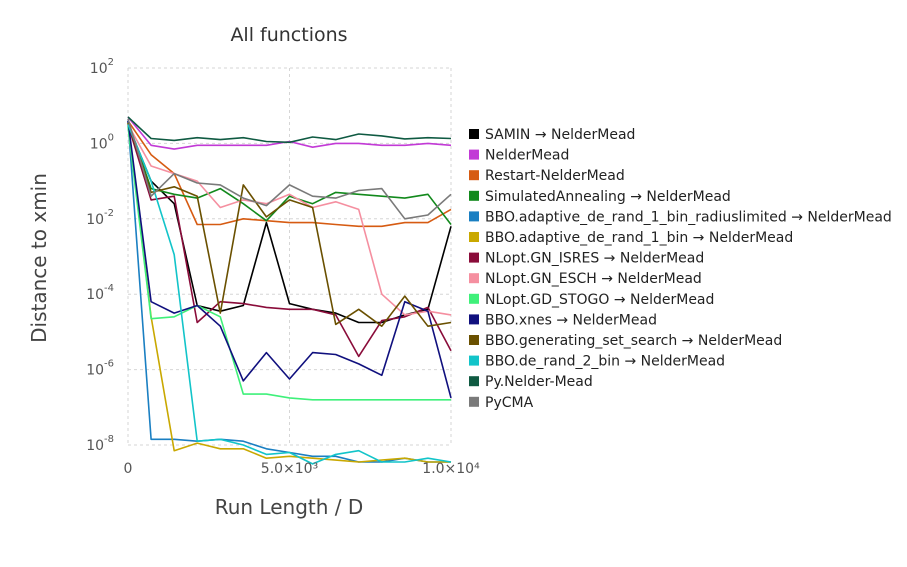 This screenshot has height=567, width=907. What do you see at coordinates (102, 67) in the screenshot?
I see `y-tick-label: 10²` at bounding box center [102, 67].